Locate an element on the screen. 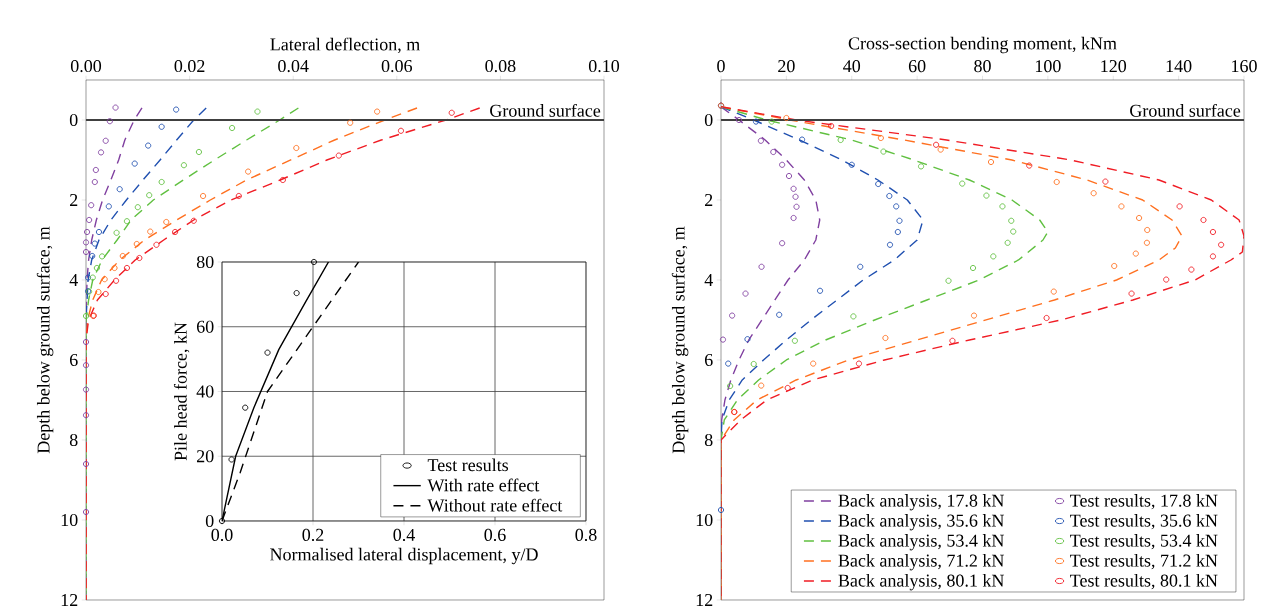 The height and width of the screenshot is (609, 1263). x-tick-label: 0.2 is located at coordinates (313, 535).